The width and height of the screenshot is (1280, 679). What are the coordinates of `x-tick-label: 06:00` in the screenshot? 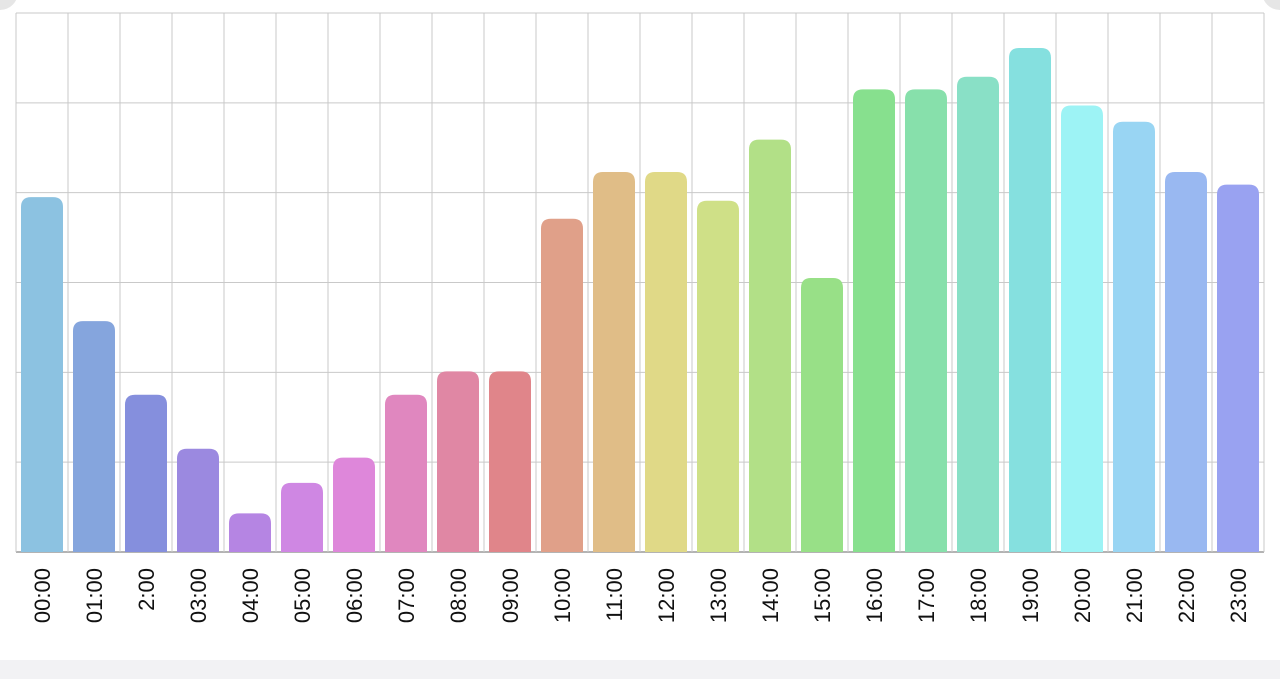 It's located at (354, 595).